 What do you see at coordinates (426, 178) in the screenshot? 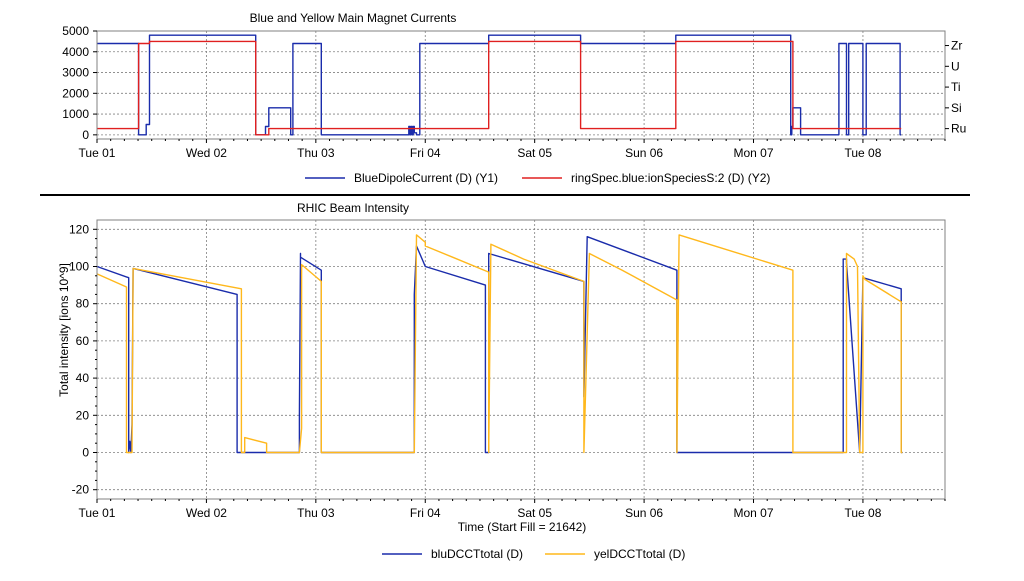
I see `top-legend-label-1: BlueDipoleCurrent (D) (Y1)` at bounding box center [426, 178].